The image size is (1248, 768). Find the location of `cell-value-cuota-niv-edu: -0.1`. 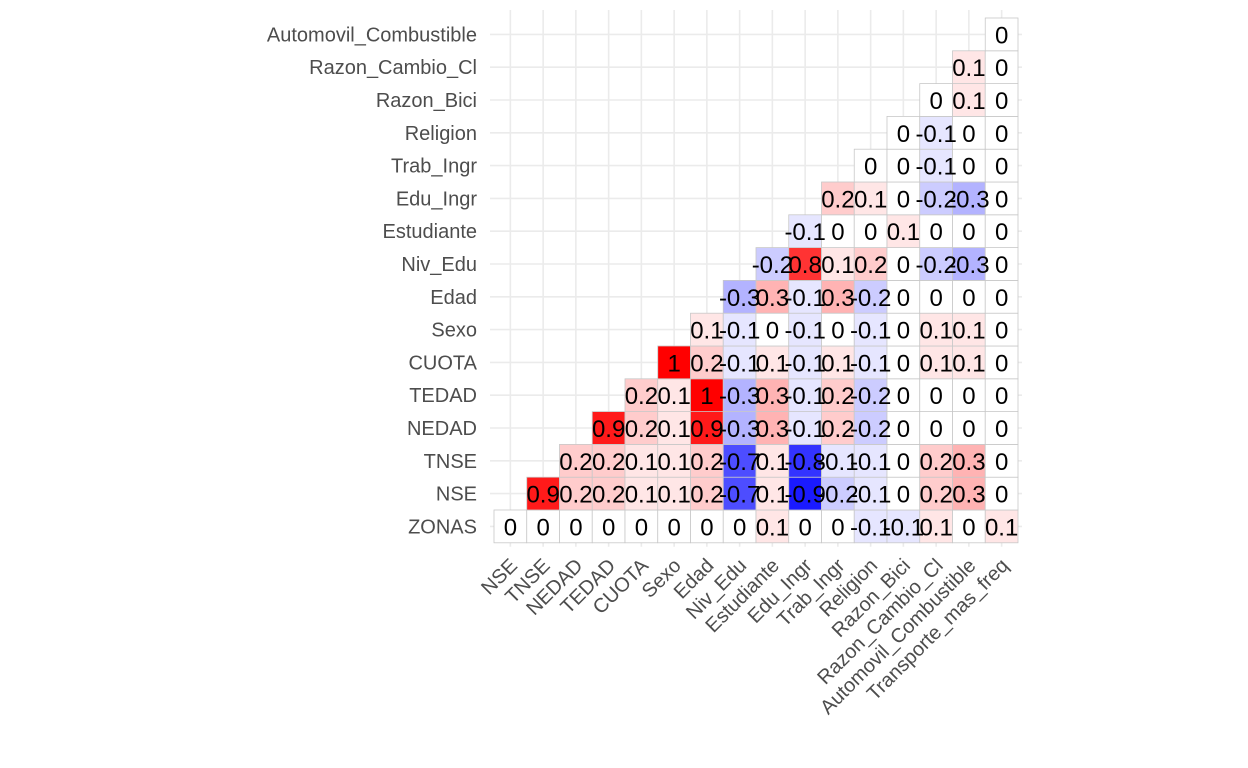

cell-value-cuota-niv-edu: -0.1 is located at coordinates (739, 363).